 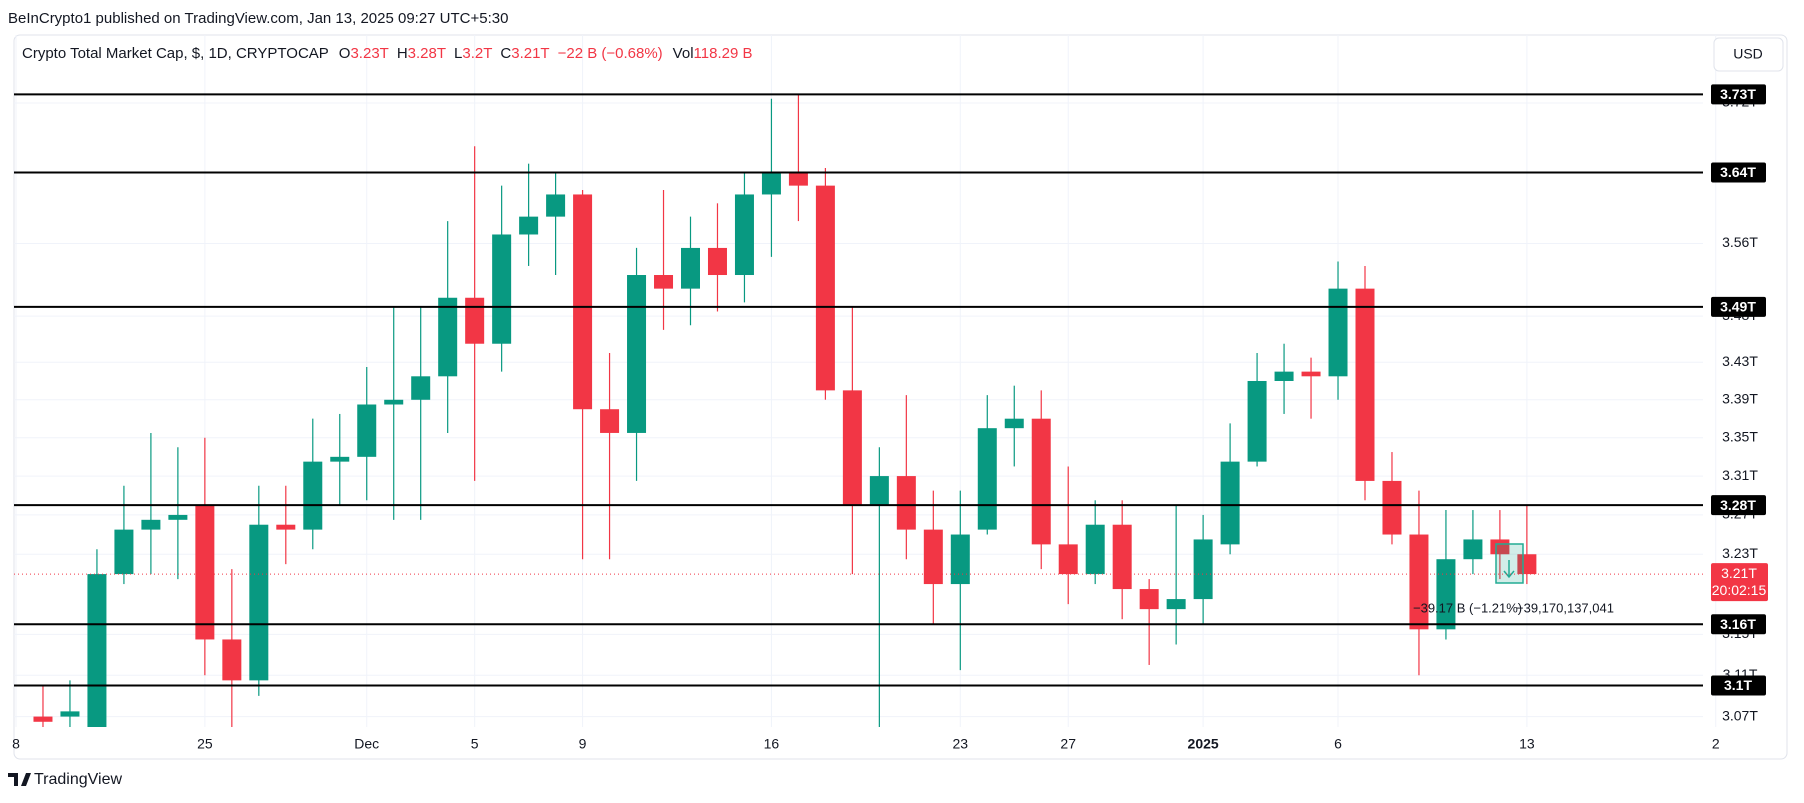 I want to click on last-price-box, so click(x=1739, y=582).